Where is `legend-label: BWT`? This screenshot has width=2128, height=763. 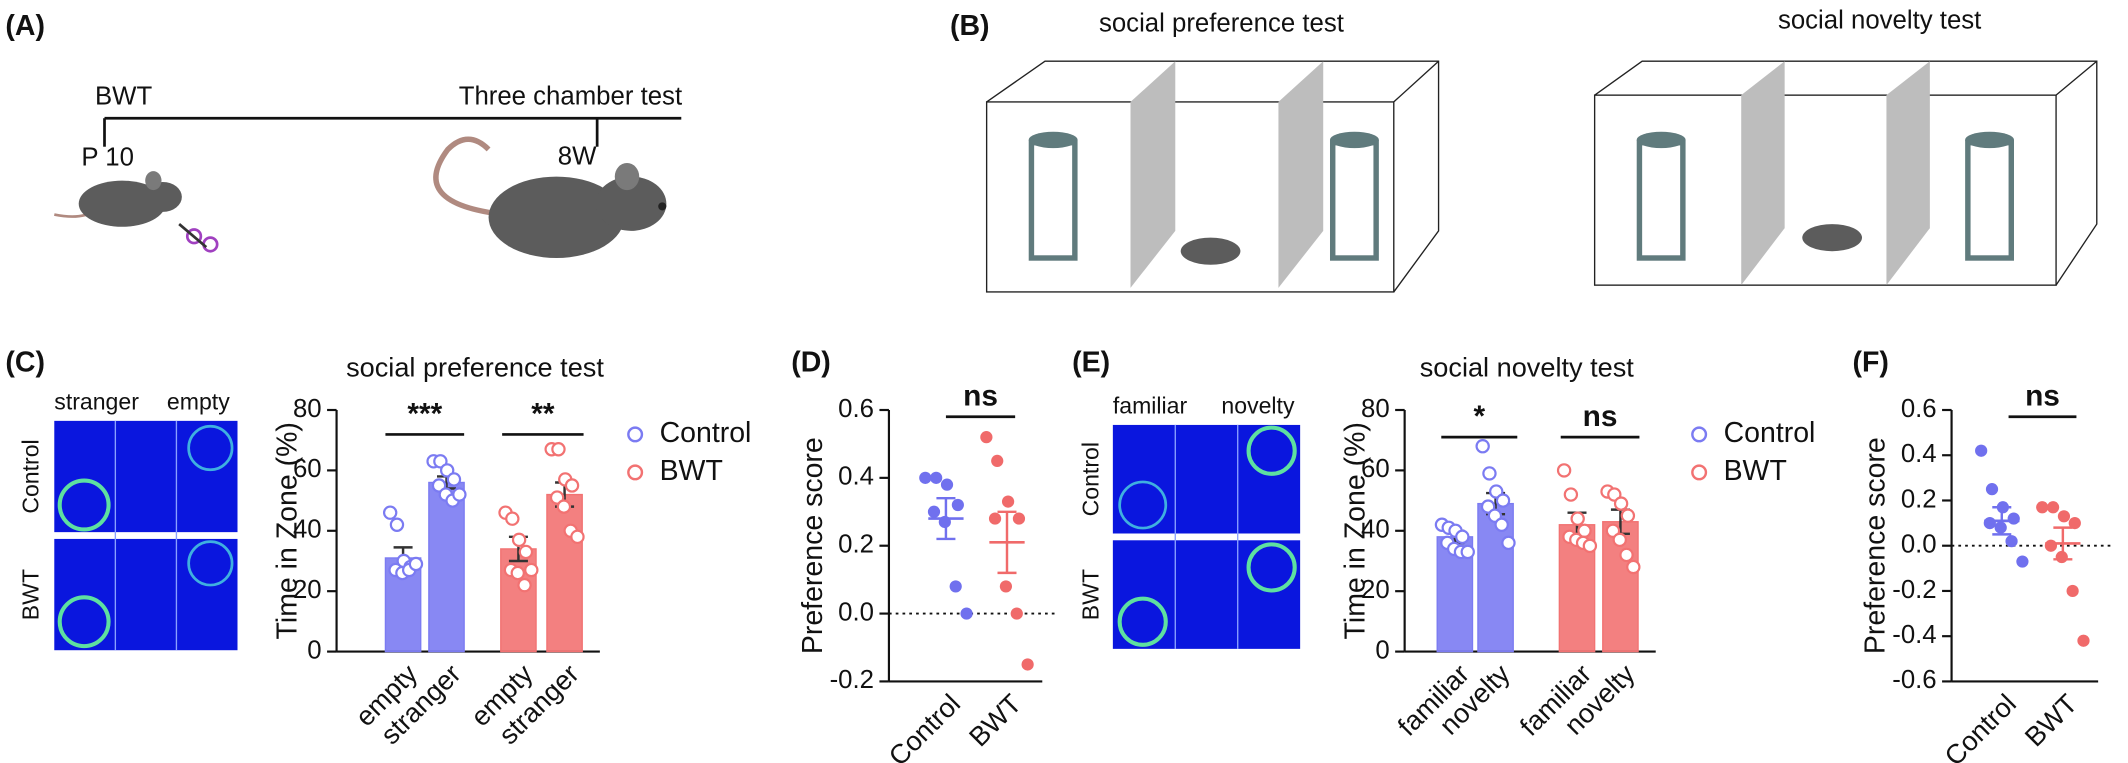
legend-label: BWT is located at coordinates (691, 471).